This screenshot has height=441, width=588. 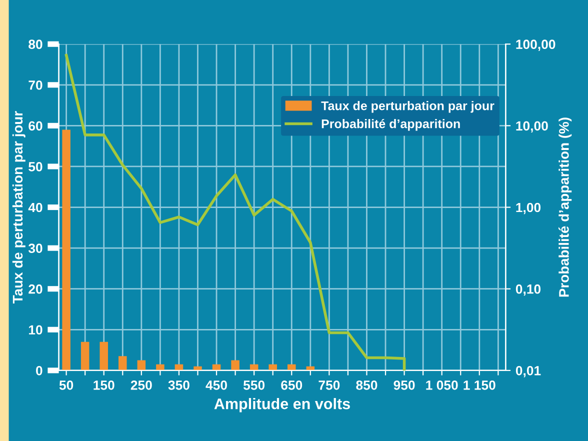 I want to click on y2-tick-label: 1,00, so click(x=528, y=208).